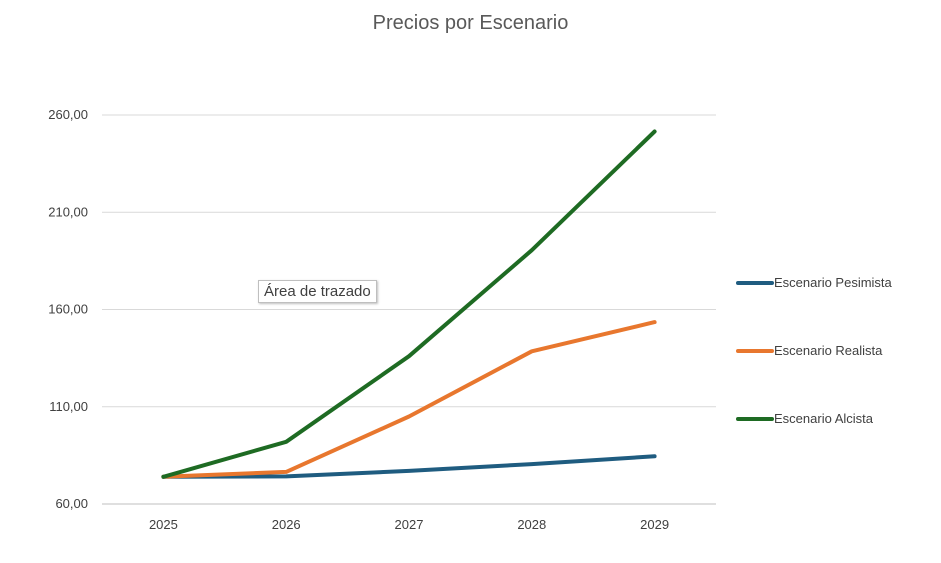 The height and width of the screenshot is (563, 941). I want to click on y-tick-label: 260,00, so click(68, 114).